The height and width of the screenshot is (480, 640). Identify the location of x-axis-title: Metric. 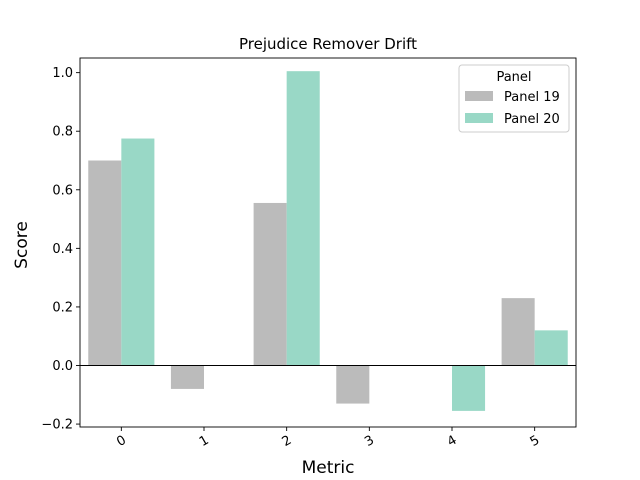
(328, 468).